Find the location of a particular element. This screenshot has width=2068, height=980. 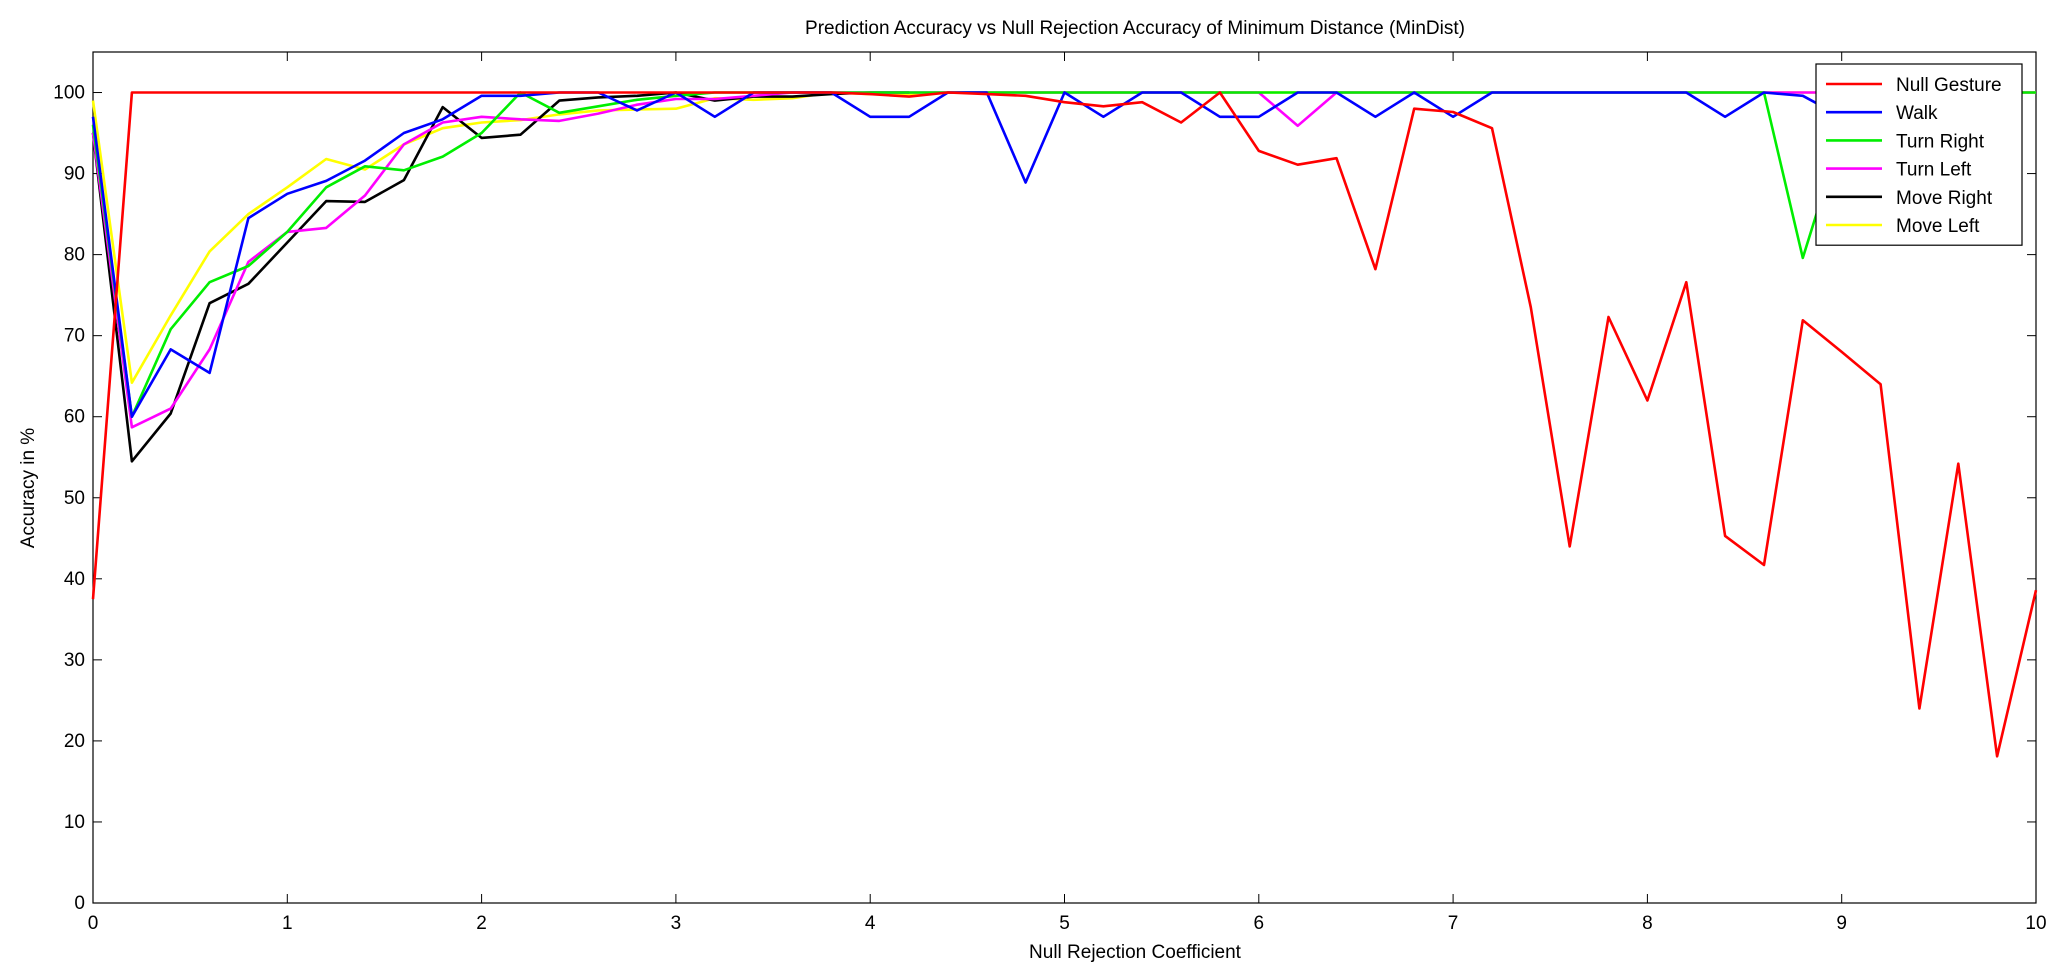

legend-label-turn-right: Turn Right is located at coordinates (1940, 141).